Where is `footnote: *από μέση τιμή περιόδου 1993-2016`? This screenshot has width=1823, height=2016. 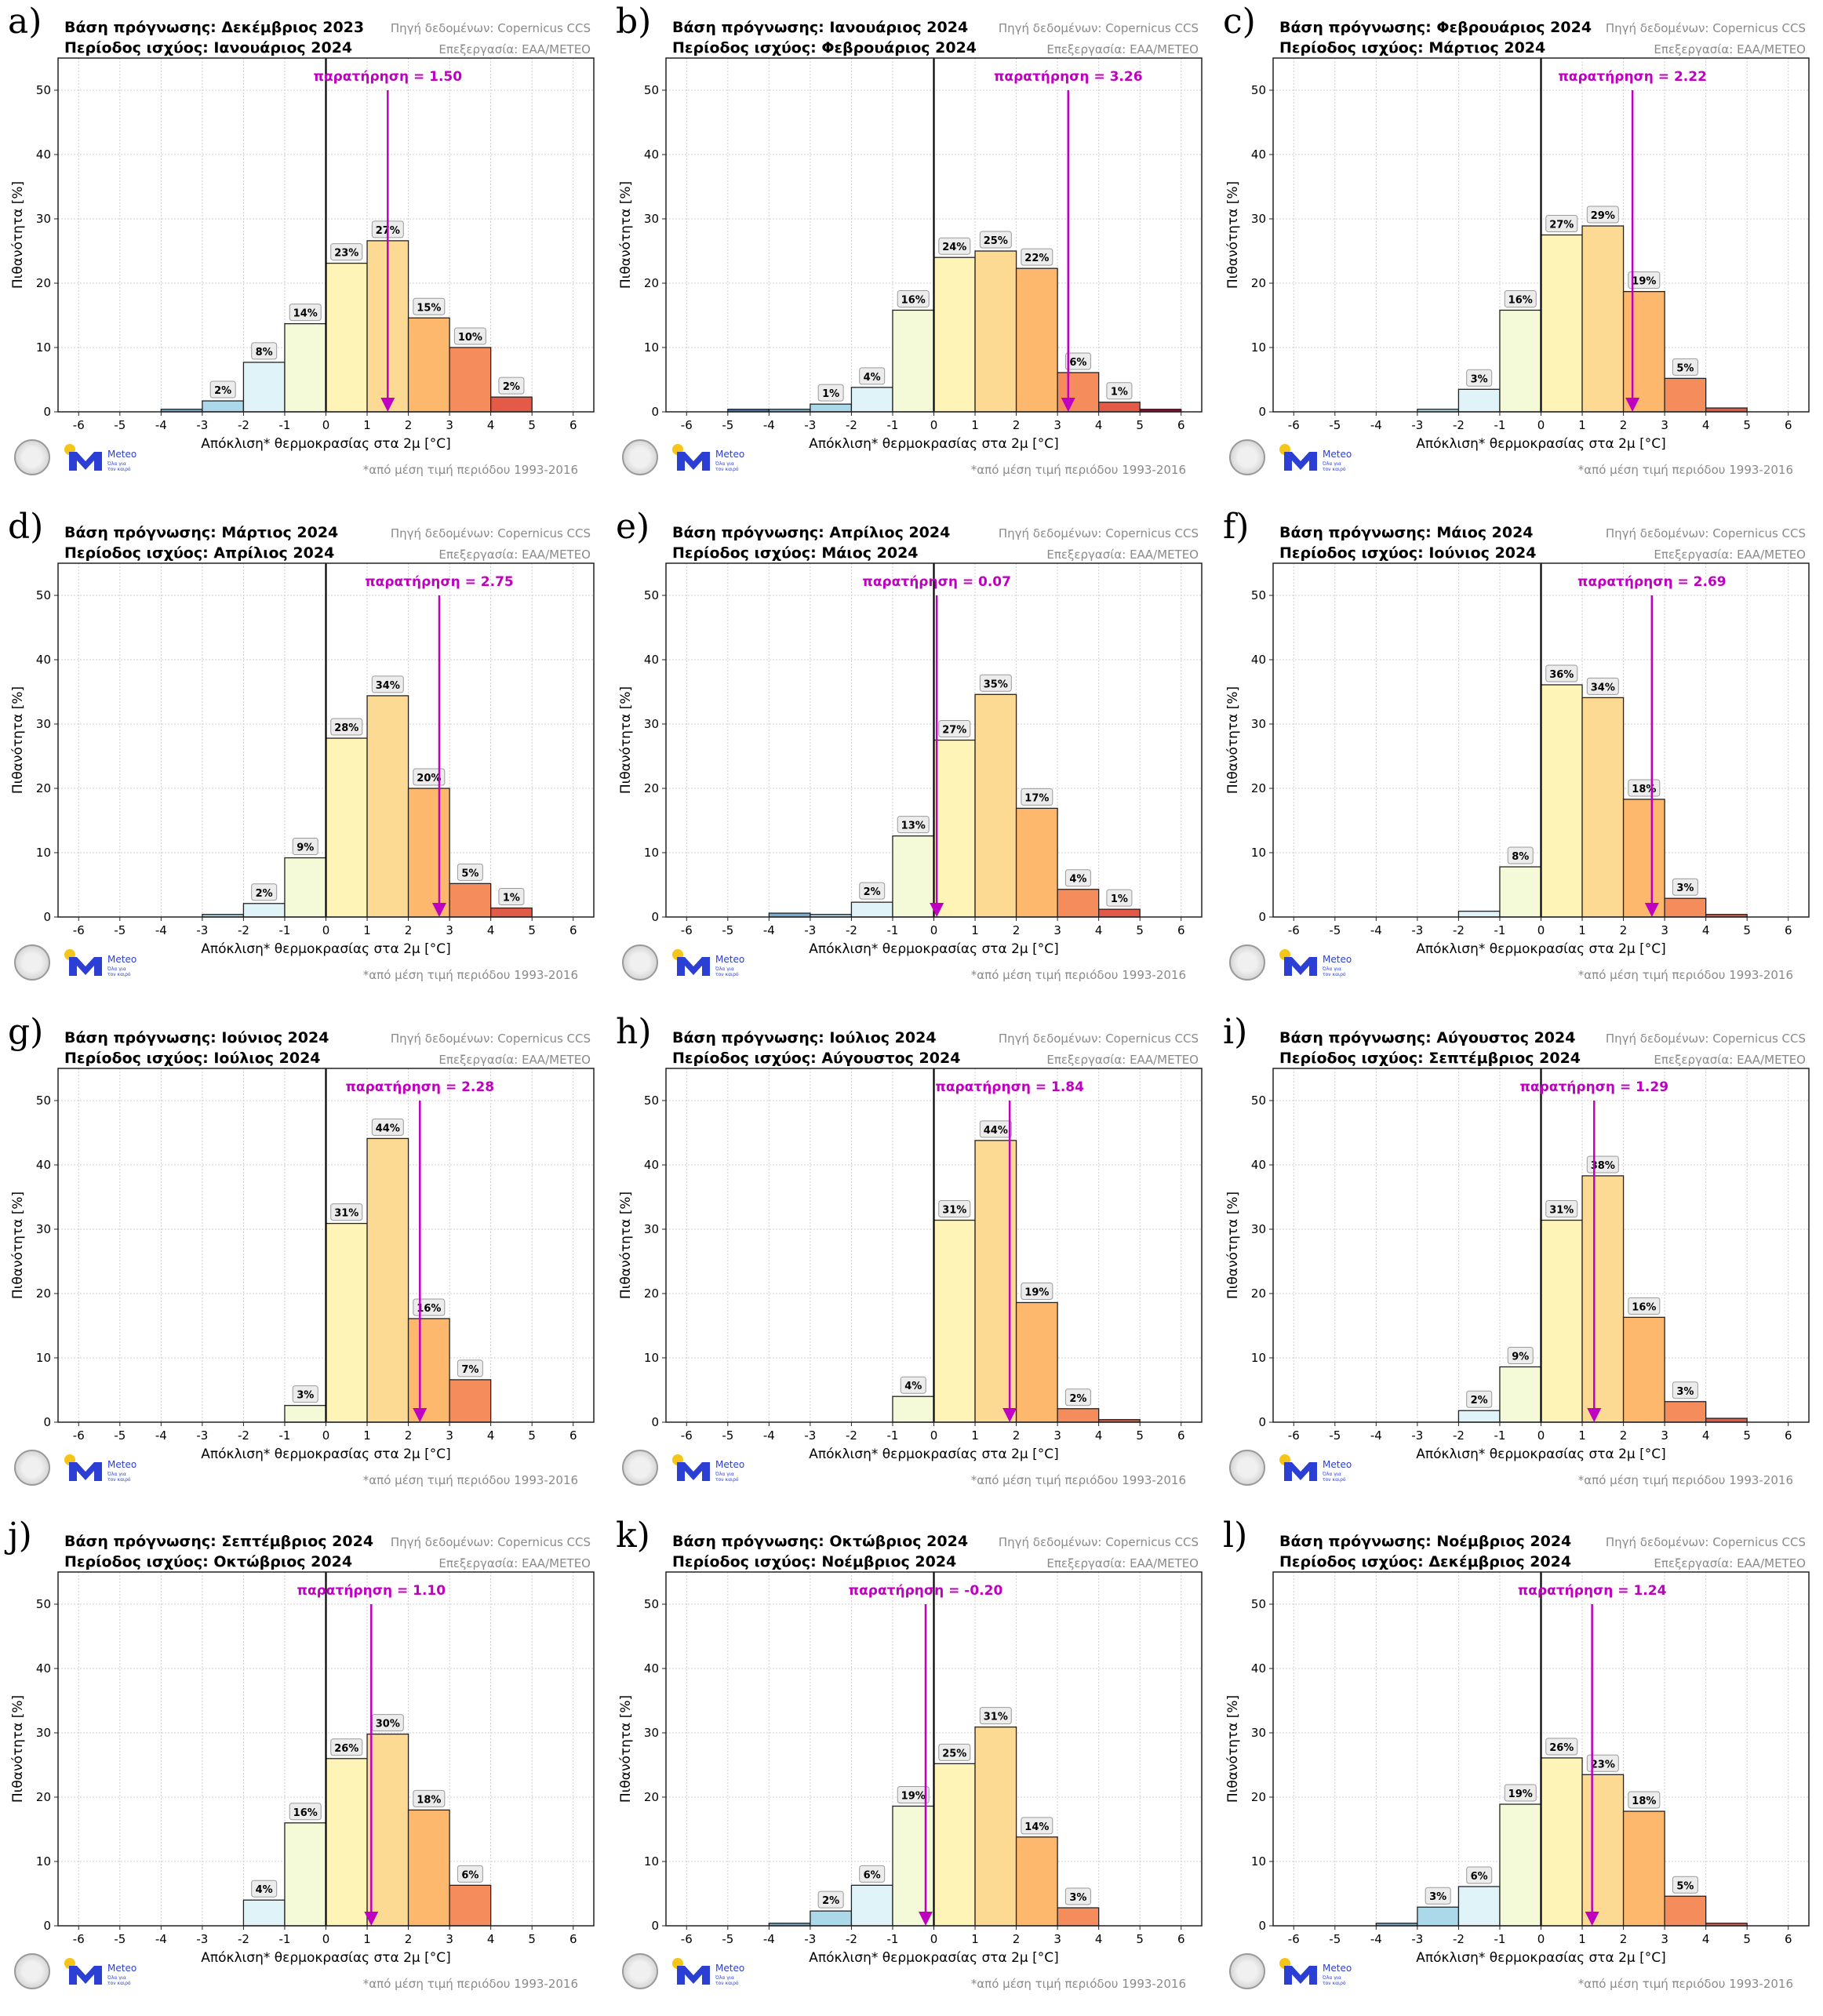 footnote: *από μέση τιμή περιόδου 1993-2016 is located at coordinates (470, 470).